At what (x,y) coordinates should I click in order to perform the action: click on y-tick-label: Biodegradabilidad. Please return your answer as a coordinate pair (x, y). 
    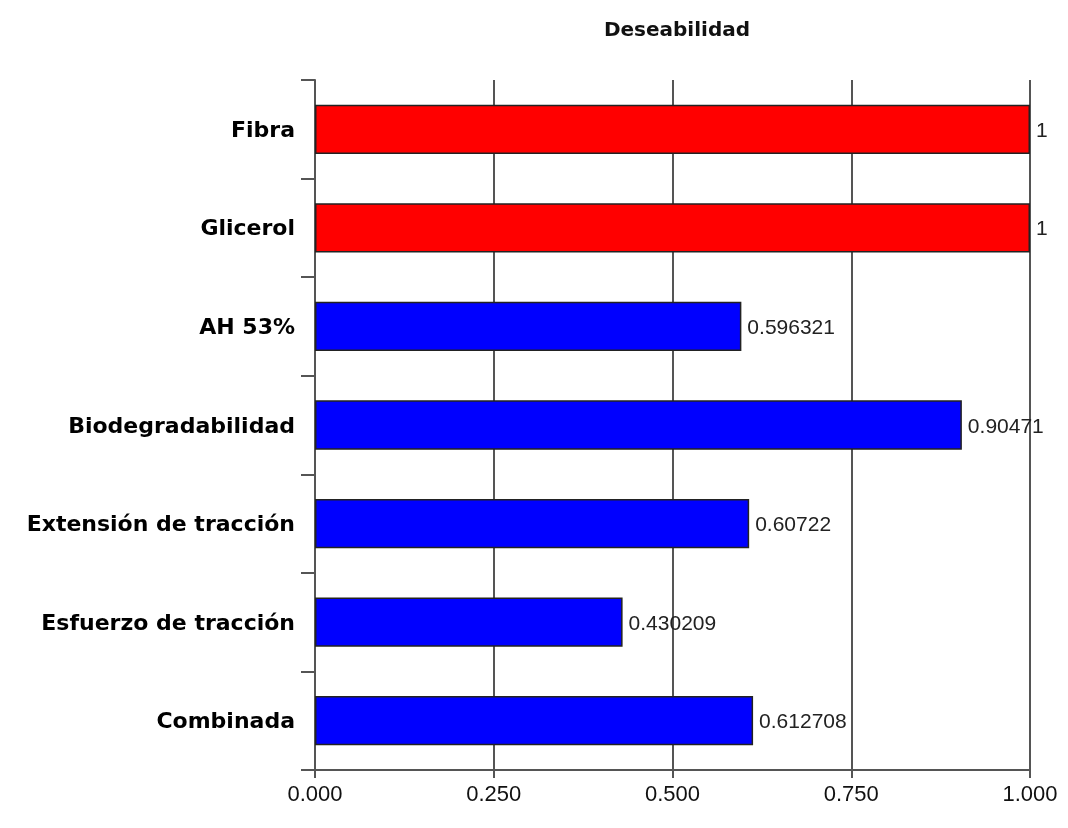
    Looking at the image, I should click on (181, 425).